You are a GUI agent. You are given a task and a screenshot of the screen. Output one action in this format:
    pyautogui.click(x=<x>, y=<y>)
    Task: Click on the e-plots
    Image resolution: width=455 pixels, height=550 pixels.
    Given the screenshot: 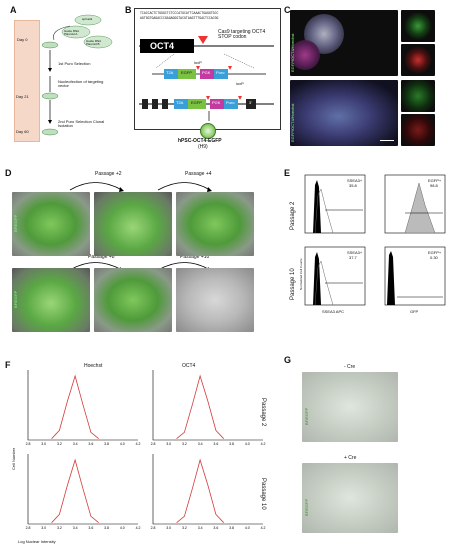 What is the action you would take?
    pyautogui.click(x=375, y=240)
    